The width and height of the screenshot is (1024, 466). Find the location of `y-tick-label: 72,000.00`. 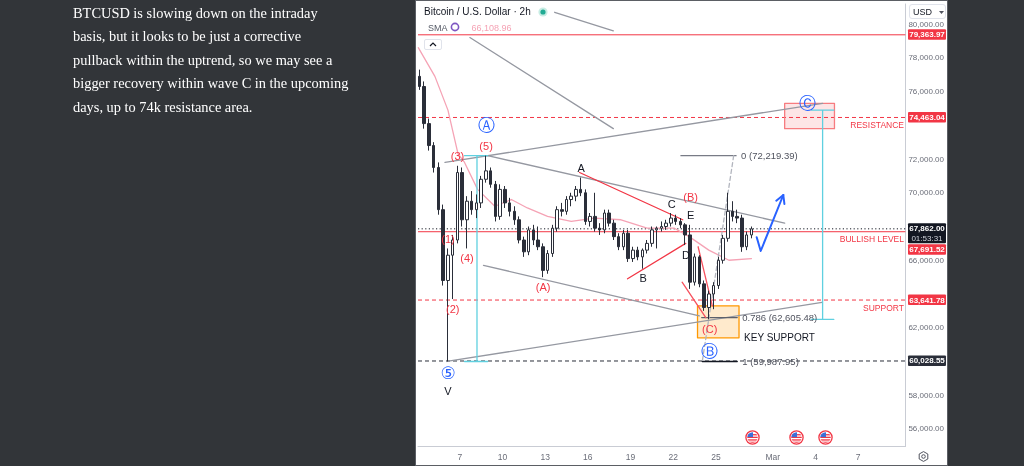

y-tick-label: 72,000.00 is located at coordinates (926, 159).